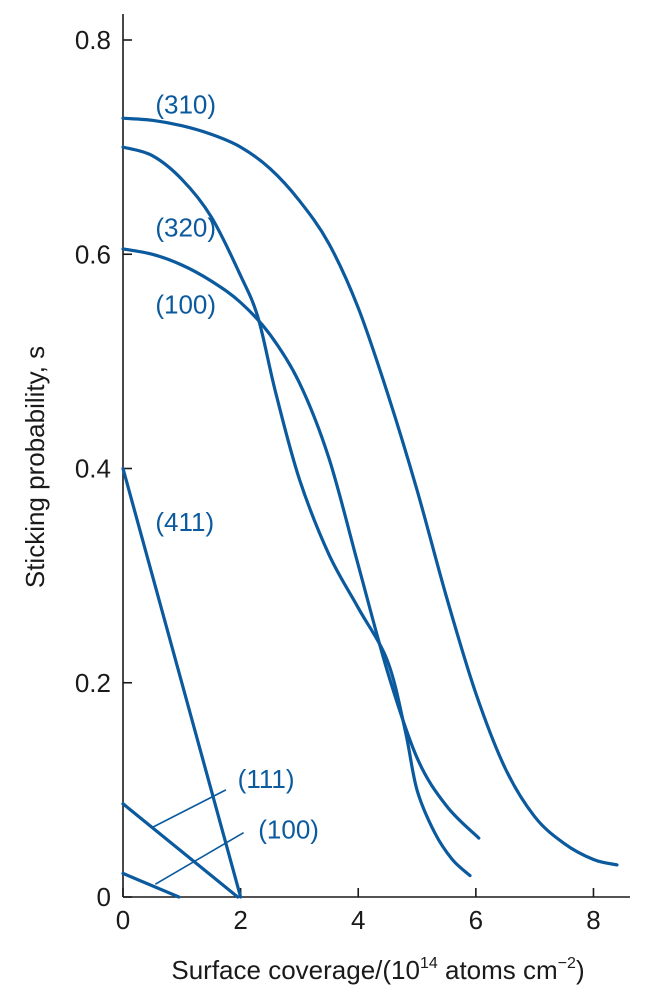  What do you see at coordinates (185, 227) in the screenshot?
I see `series-label-1: (320)` at bounding box center [185, 227].